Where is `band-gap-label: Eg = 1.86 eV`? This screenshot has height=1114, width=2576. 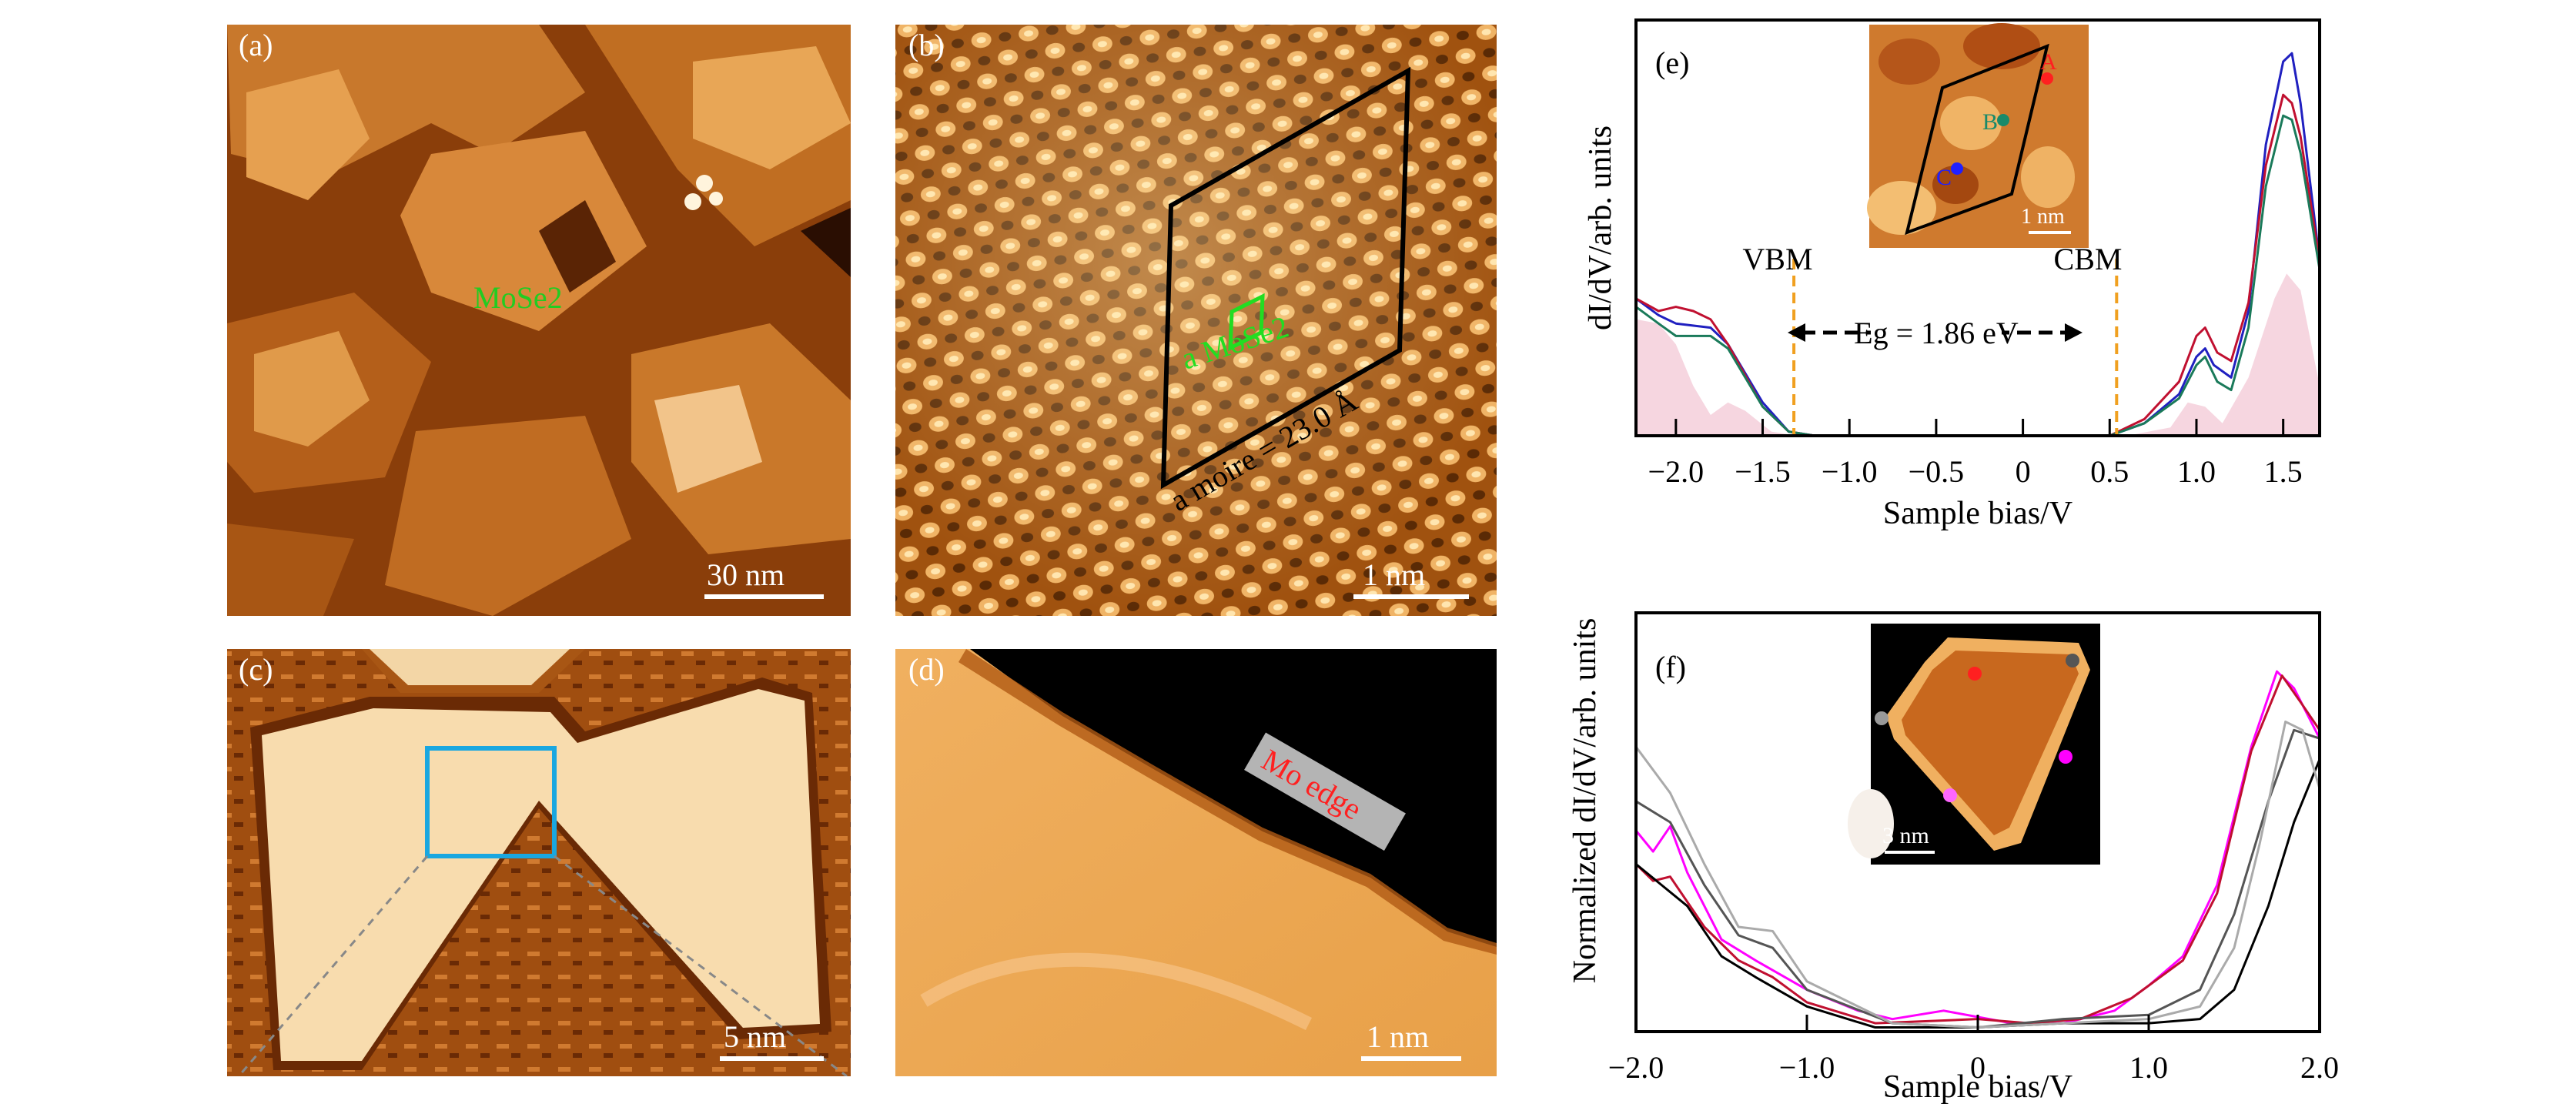
band-gap-label: Eg = 1.86 eV is located at coordinates (1937, 333).